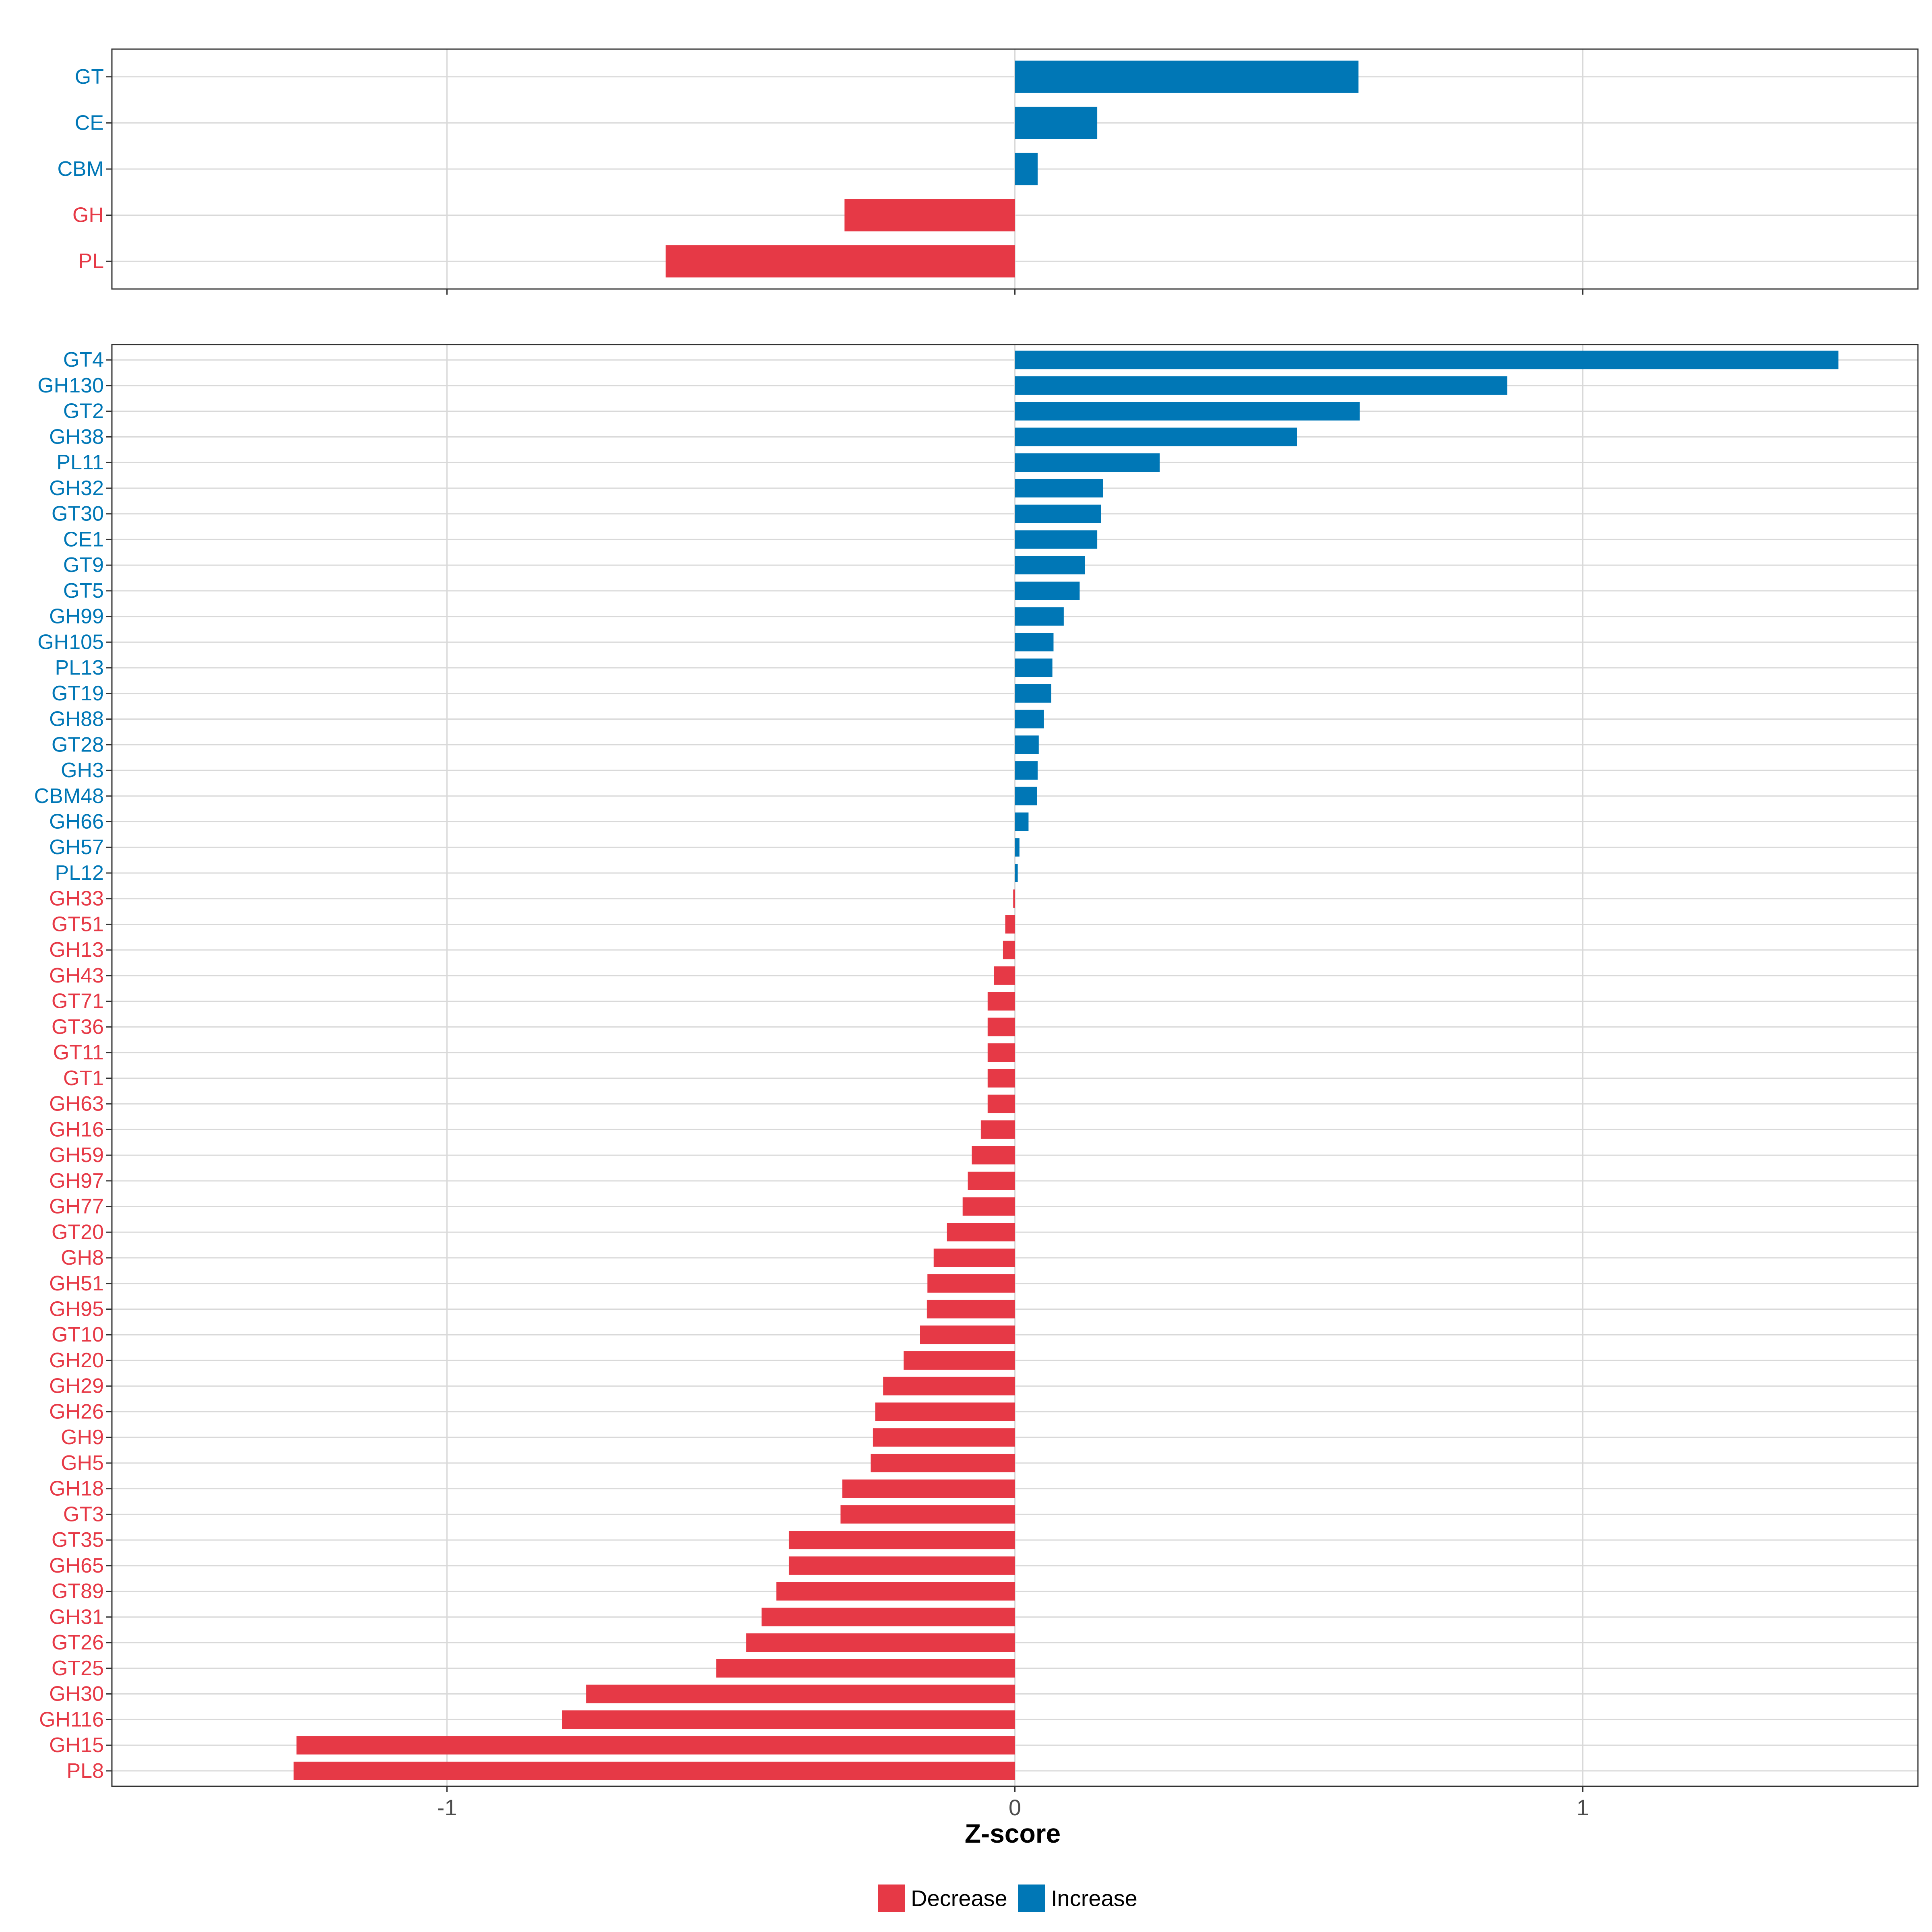 This screenshot has height=1932, width=1932. Describe the element at coordinates (1017, 847) in the screenshot. I see `bar-gh57` at that location.